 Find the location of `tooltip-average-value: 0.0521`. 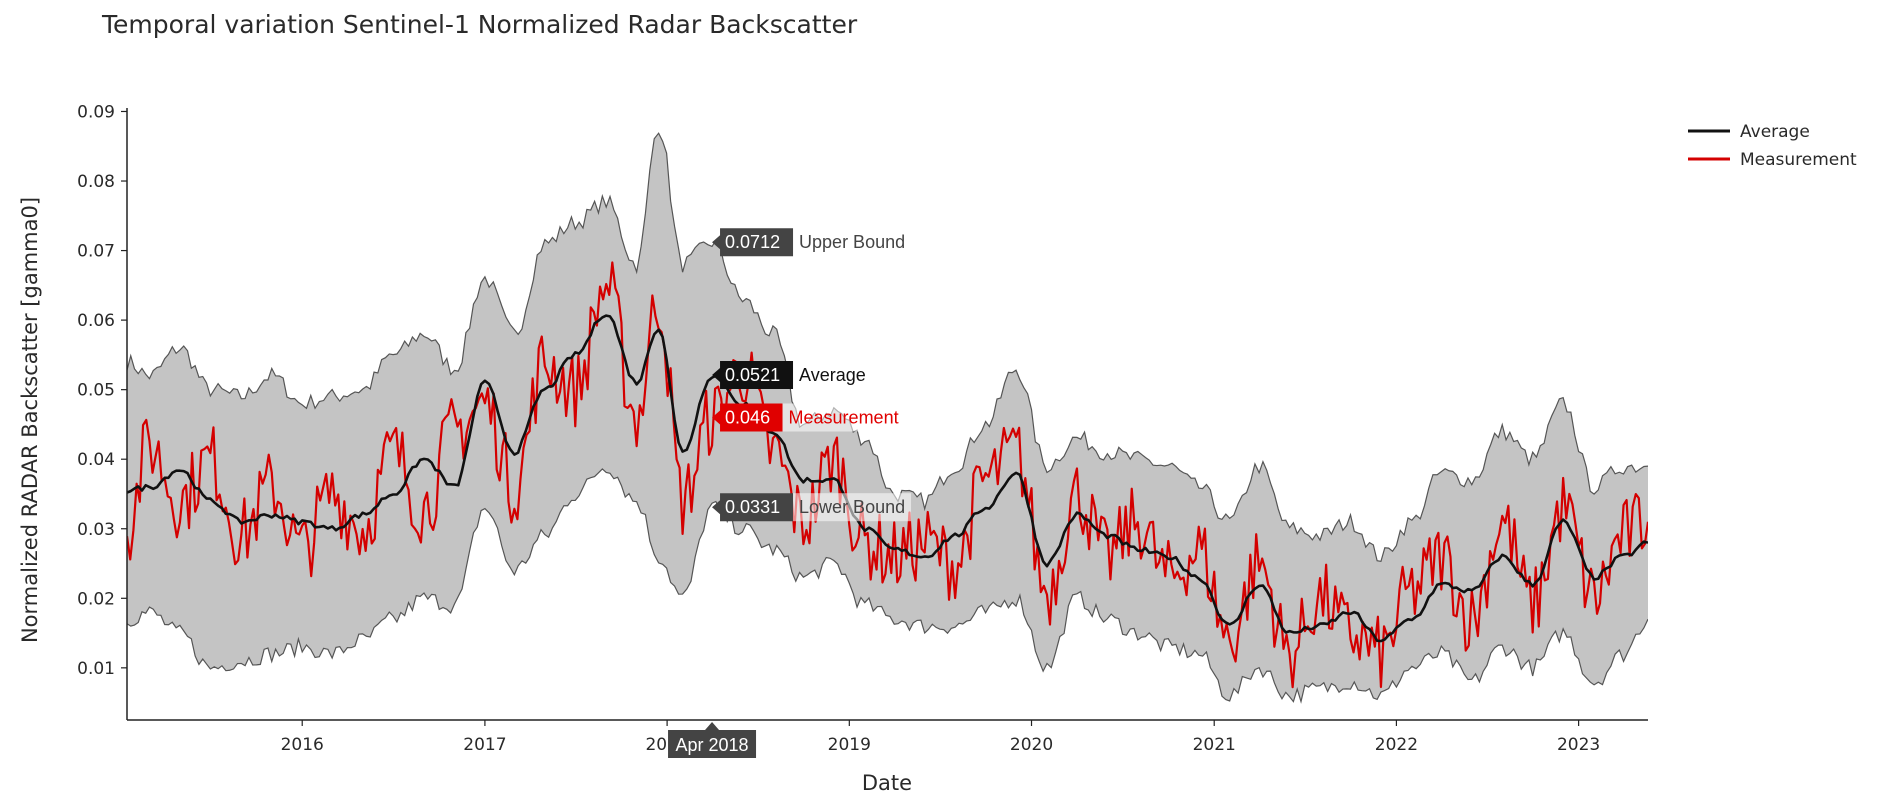

tooltip-average-value: 0.0521 is located at coordinates (752, 375).